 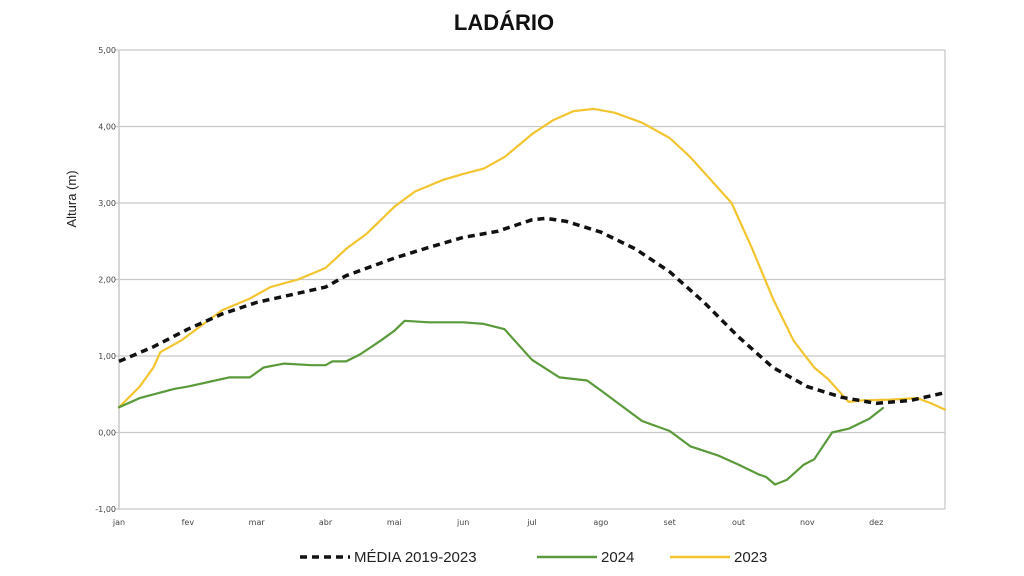 I want to click on y-tick-label: 4,00, so click(x=107, y=127).